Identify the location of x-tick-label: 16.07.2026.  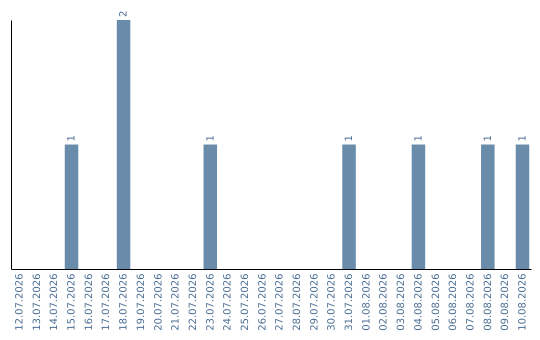
(89, 302).